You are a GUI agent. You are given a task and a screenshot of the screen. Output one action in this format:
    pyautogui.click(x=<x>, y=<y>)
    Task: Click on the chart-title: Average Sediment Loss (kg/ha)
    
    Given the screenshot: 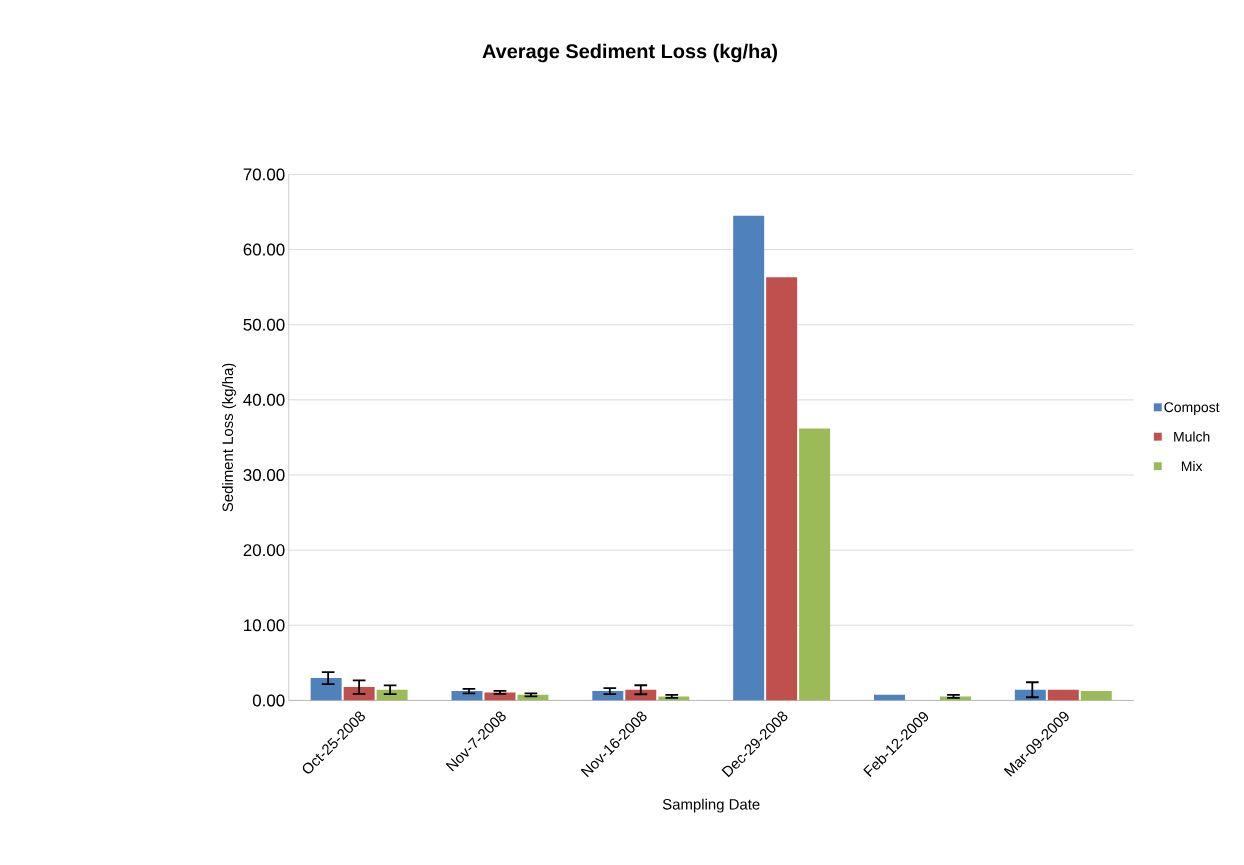 What is the action you would take?
    pyautogui.click(x=629, y=53)
    